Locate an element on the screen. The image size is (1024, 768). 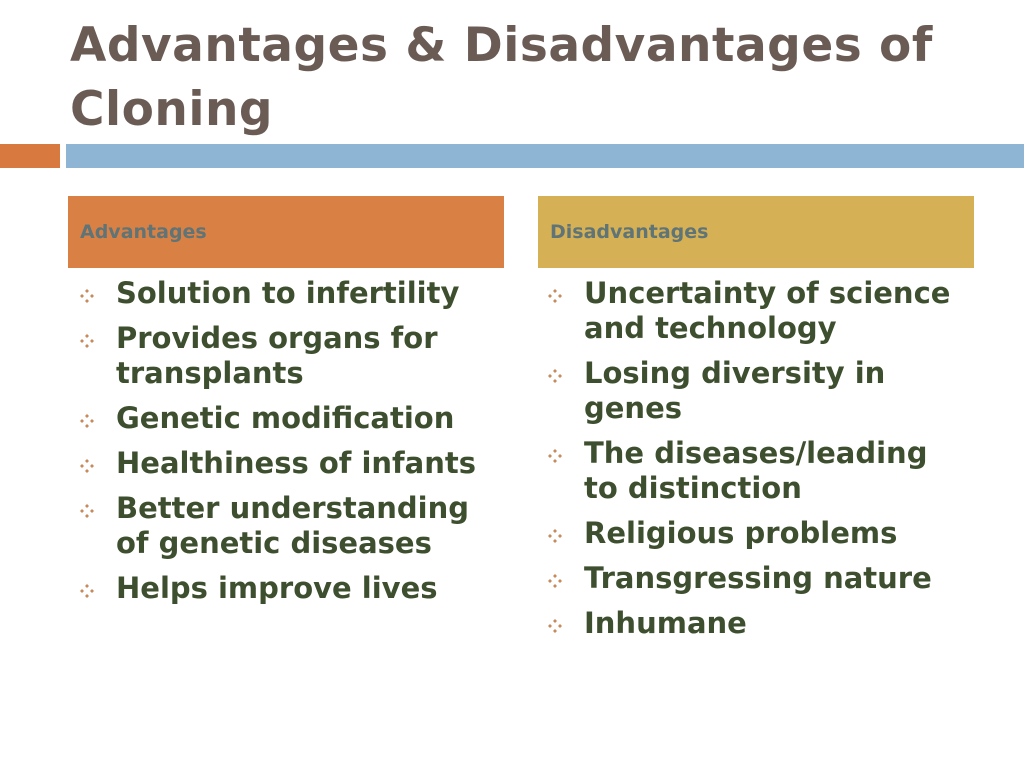
list-item: The diseases/leading to distinction is located at coordinates (758, 471).